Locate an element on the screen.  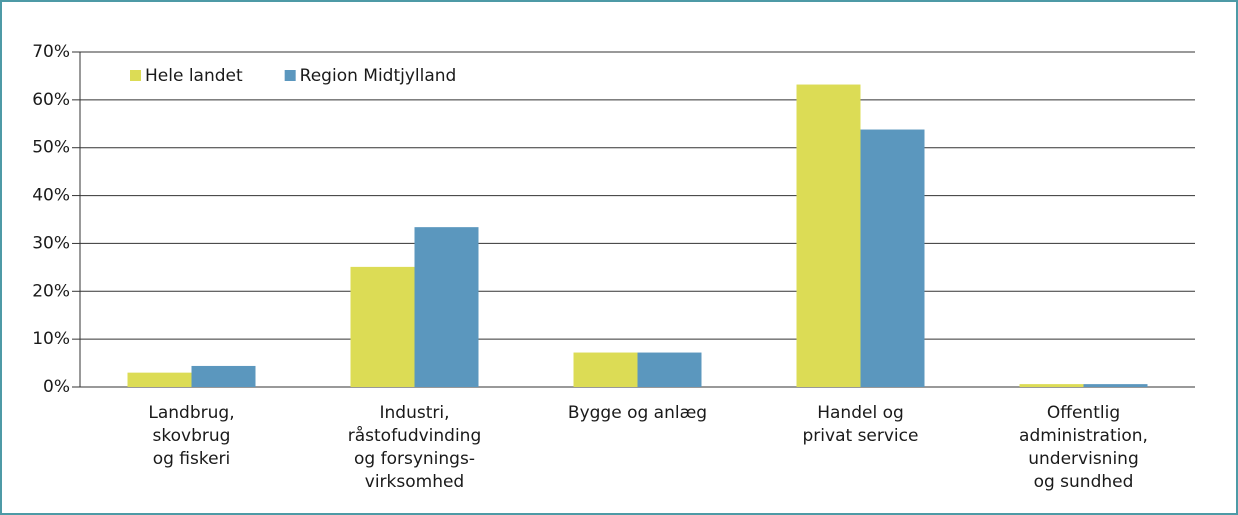
y-tick-label: 70% is located at coordinates (51, 52).